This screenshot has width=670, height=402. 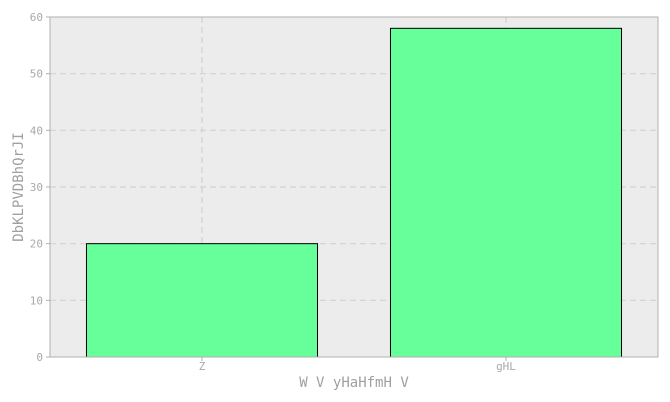 What do you see at coordinates (36, 130) in the screenshot?
I see `y-tick-label: 40` at bounding box center [36, 130].